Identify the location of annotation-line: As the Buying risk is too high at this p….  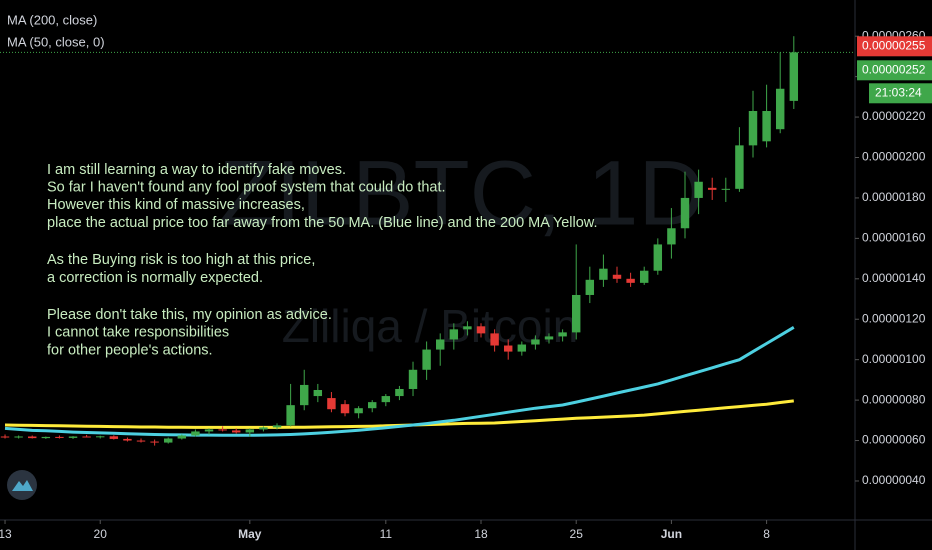
(181, 260).